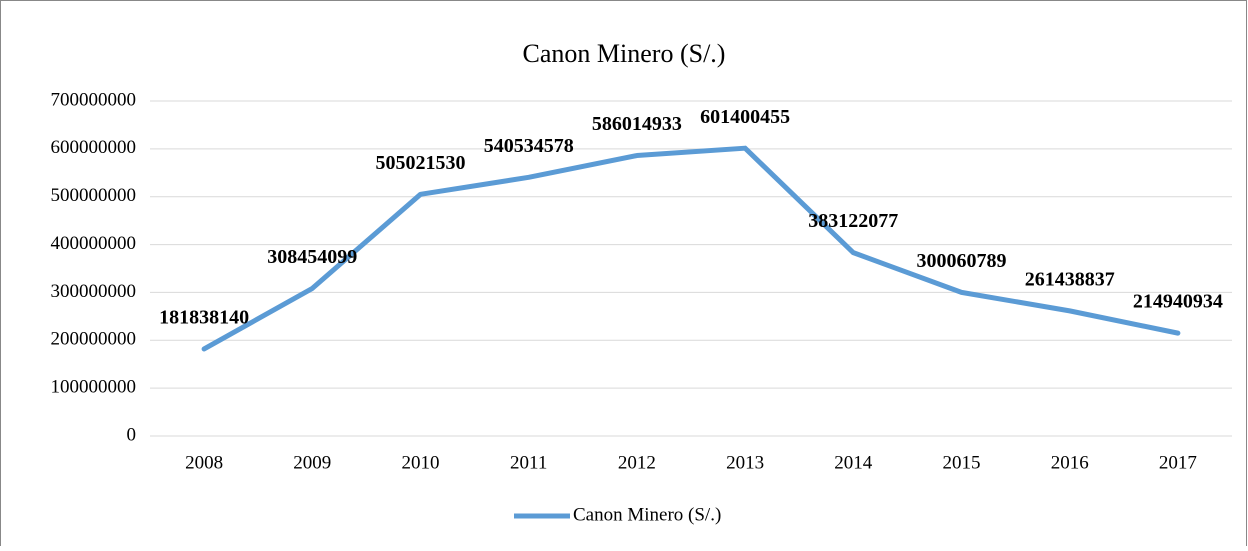  I want to click on x-tick-label: 2013, so click(745, 462).